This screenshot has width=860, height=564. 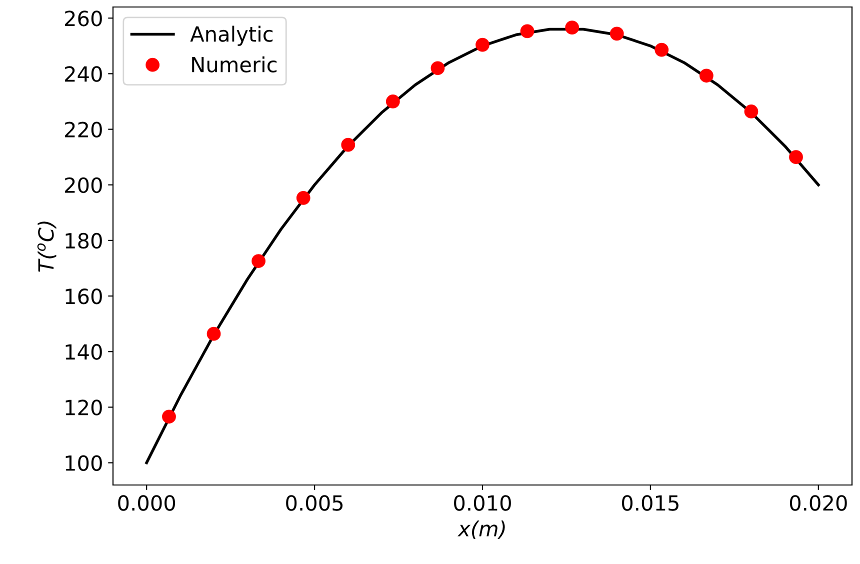 What do you see at coordinates (818, 503) in the screenshot?
I see `x-tick-label: 0.020` at bounding box center [818, 503].